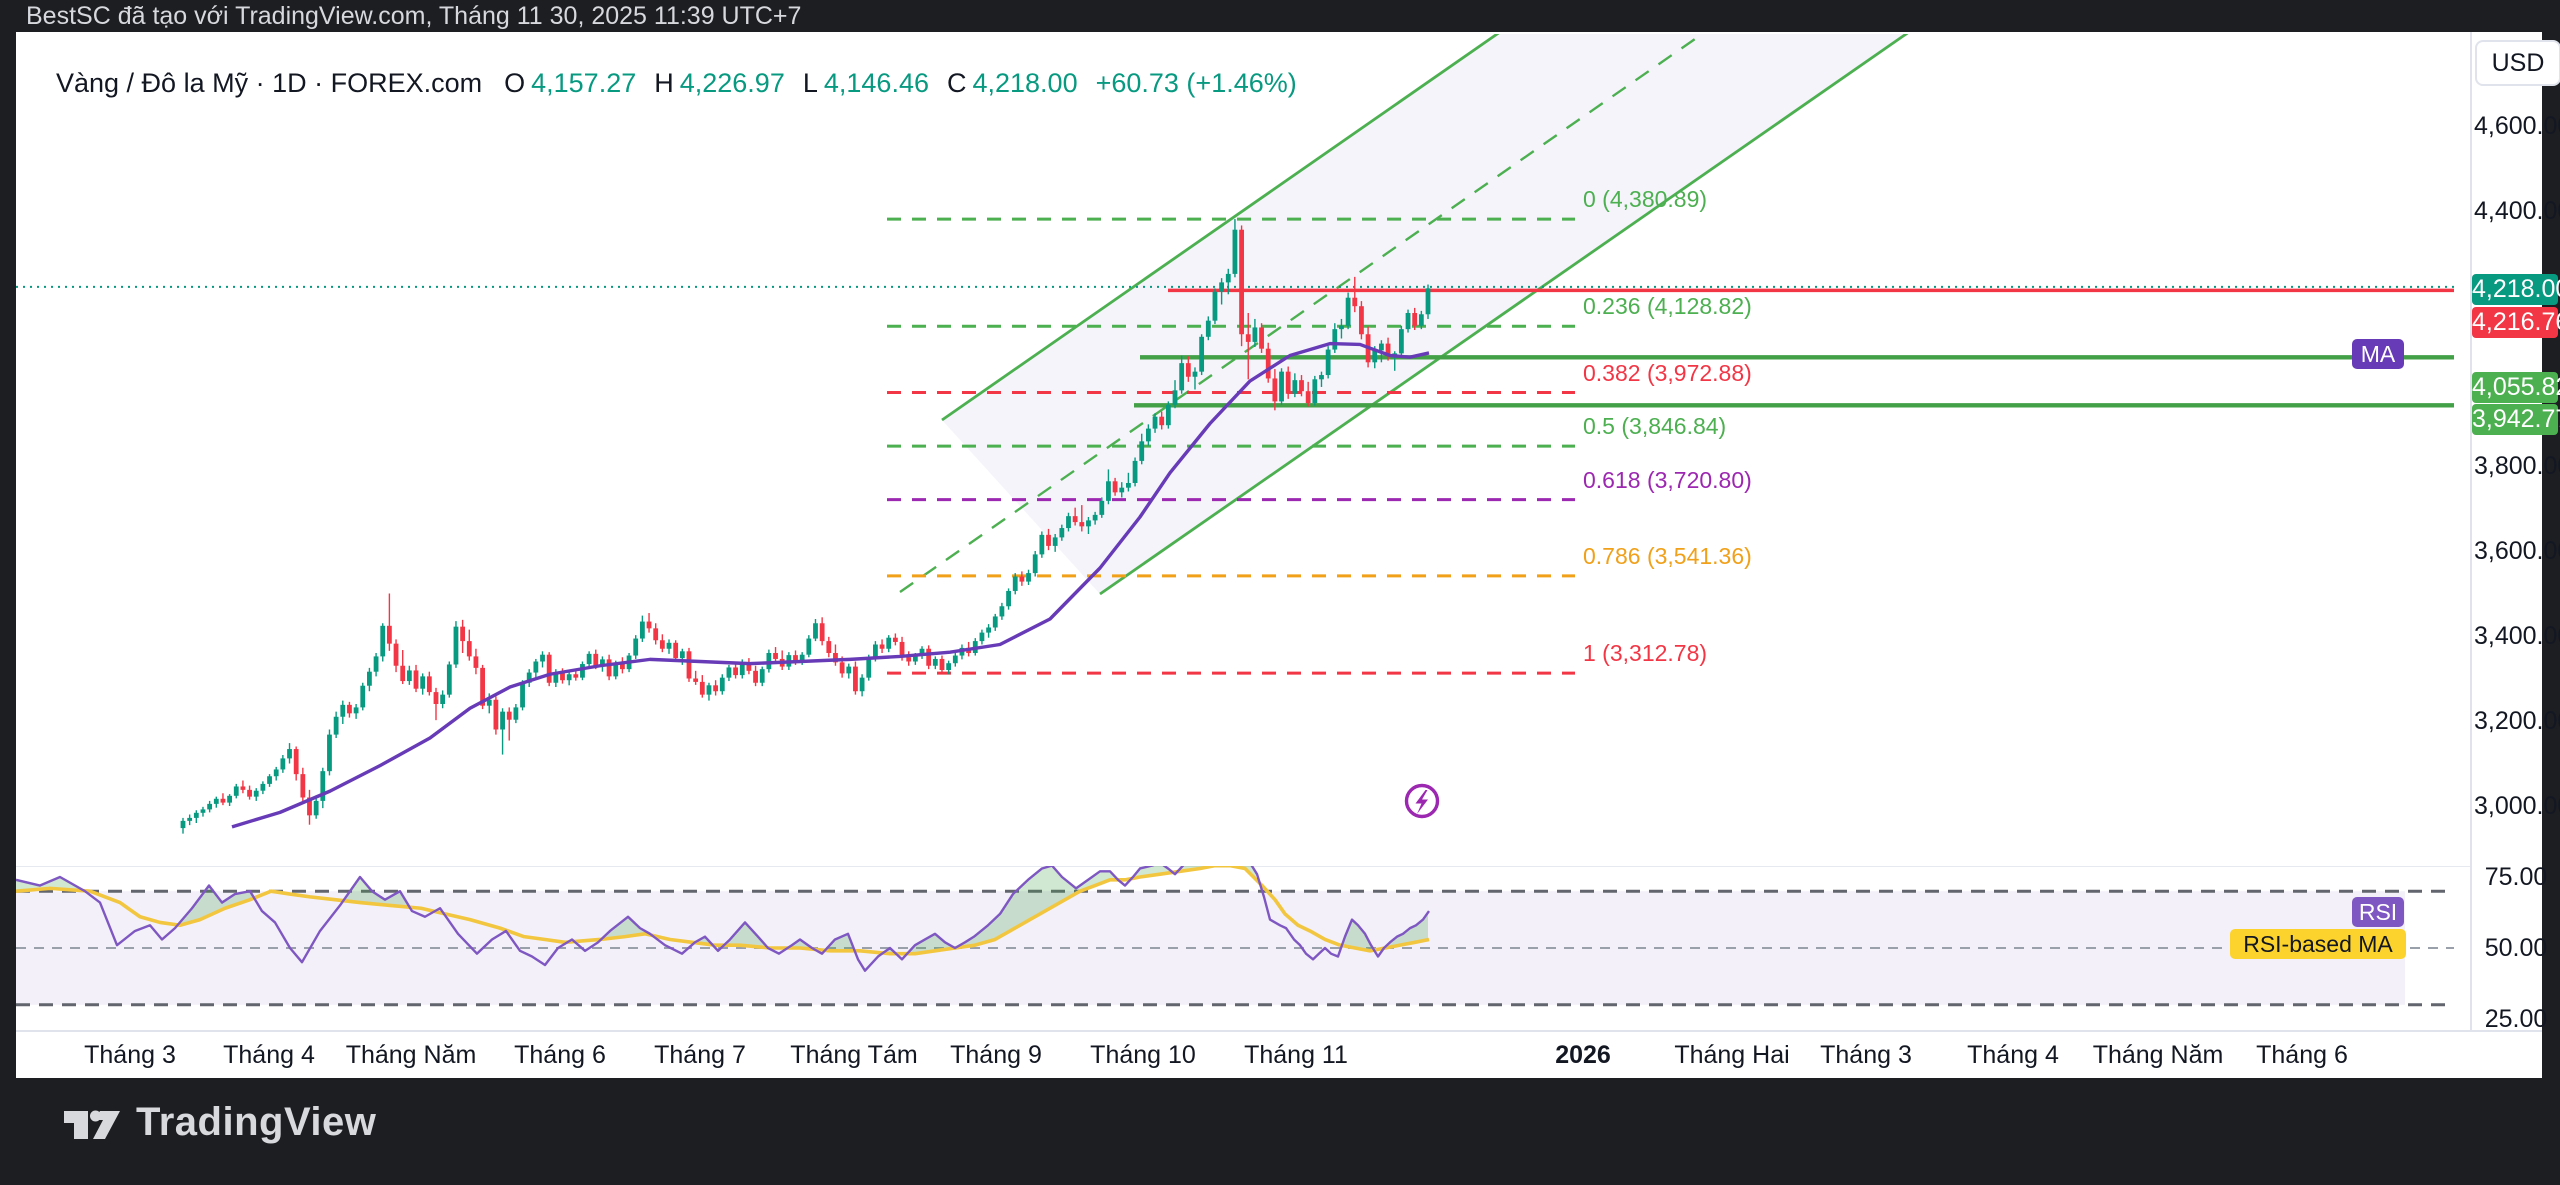 The width and height of the screenshot is (2560, 1185). Describe the element at coordinates (1645, 199) in the screenshot. I see `fib-label-0: 0 (4,380.89)` at that location.